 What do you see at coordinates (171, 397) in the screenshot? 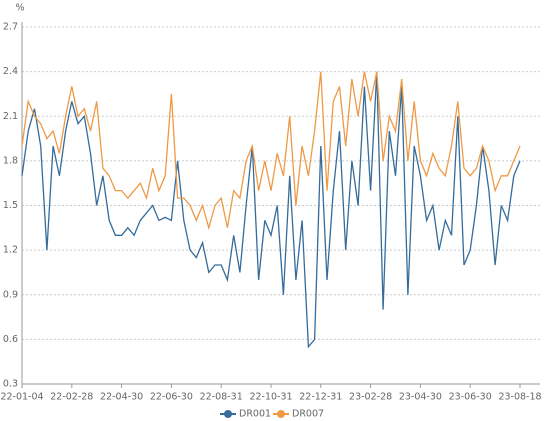
I see `x-tick-label: 22-06-30` at bounding box center [171, 397].